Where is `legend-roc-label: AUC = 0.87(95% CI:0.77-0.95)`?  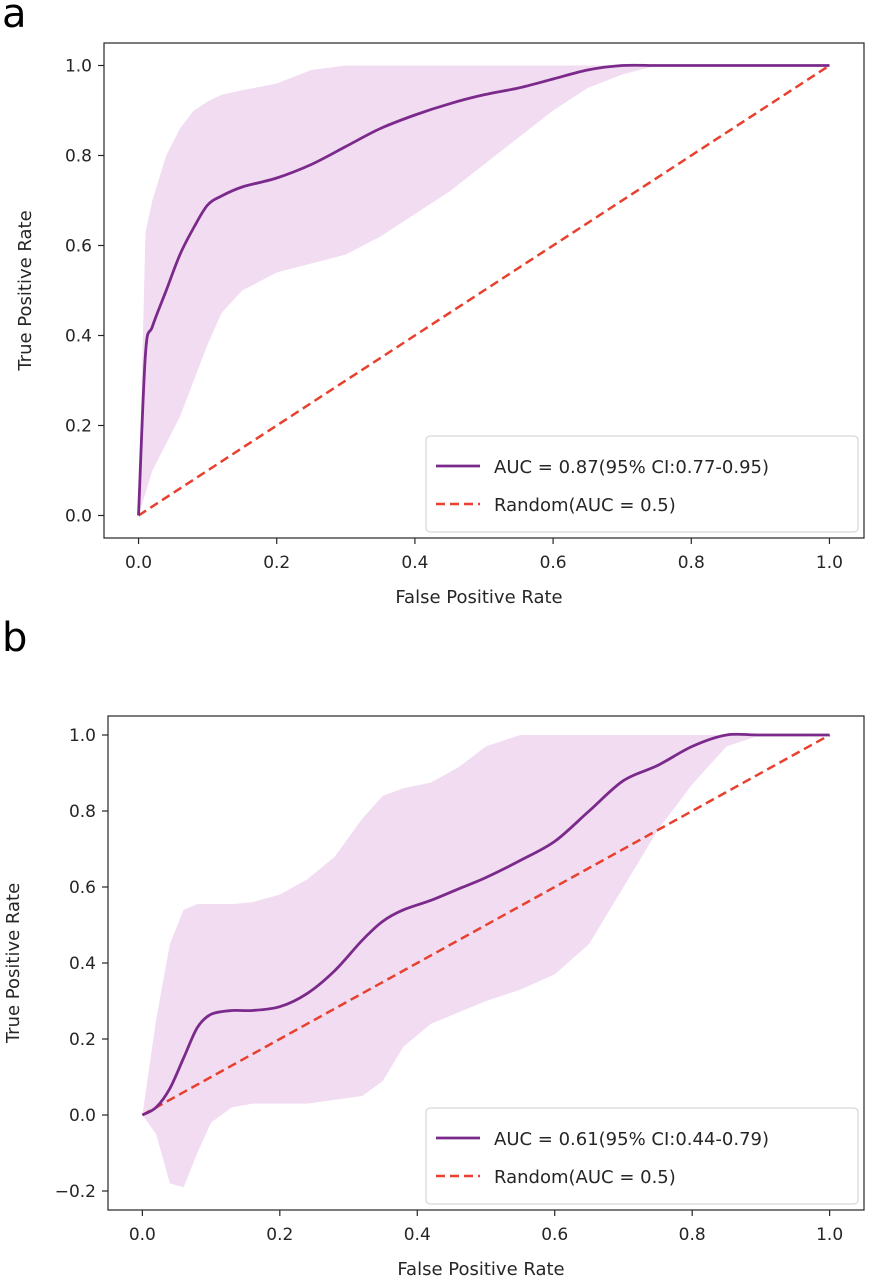
legend-roc-label: AUC = 0.87(95% CI:0.77-0.95) is located at coordinates (631, 467).